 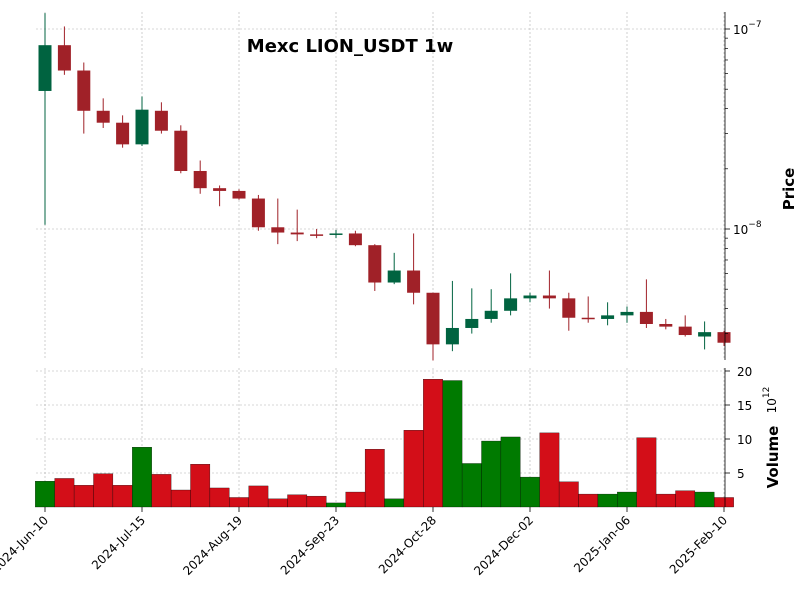 I want to click on price-axis-title: Price, so click(x=789, y=189).